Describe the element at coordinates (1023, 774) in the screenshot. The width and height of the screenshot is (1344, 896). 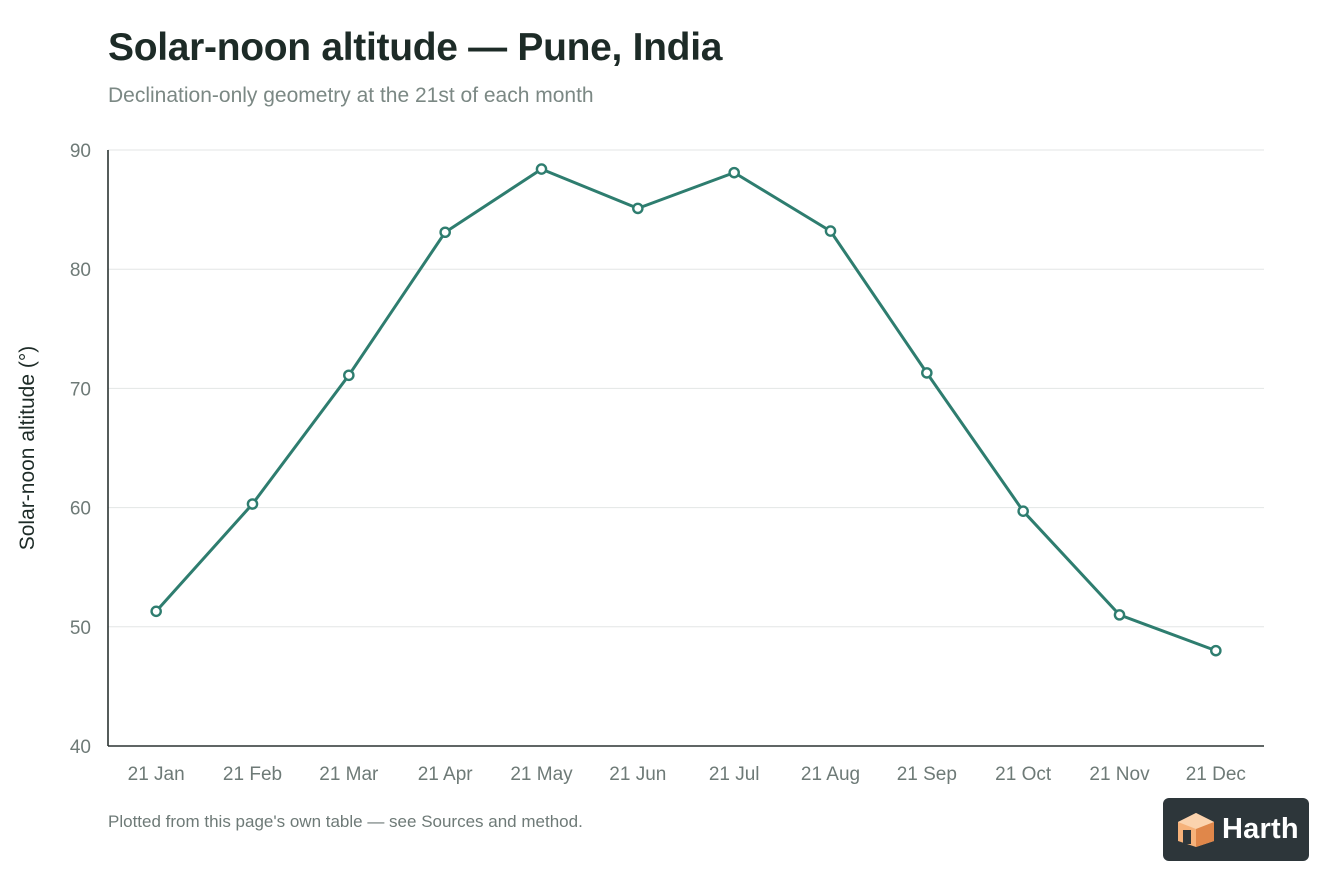
I see `x-tick-label: 21 Oct` at that location.